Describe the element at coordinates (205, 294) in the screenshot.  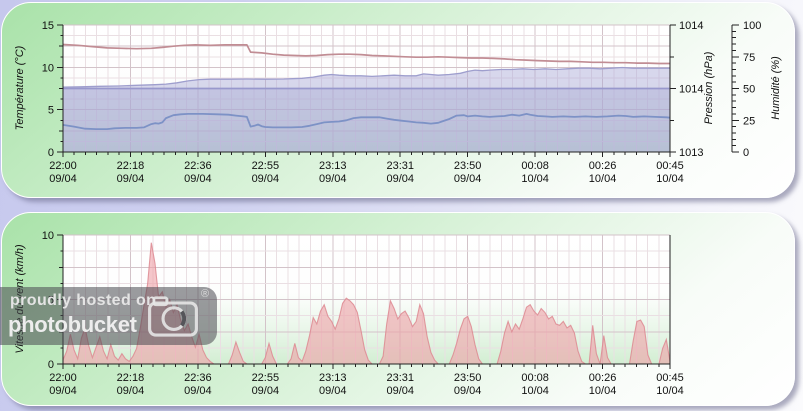
I see `registered-mark: ®` at that location.